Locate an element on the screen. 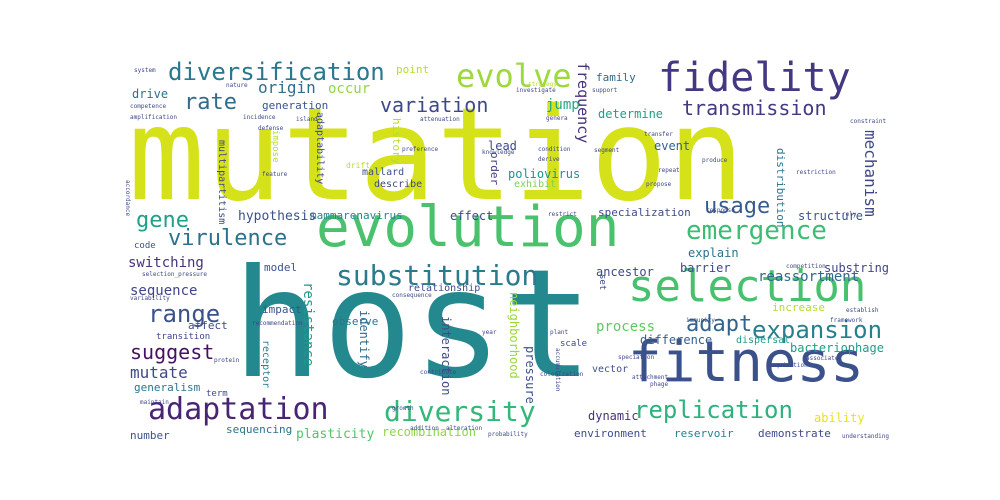 Image resolution: width=1000 pixels, height=500 pixels. word-sequencing: sequencing is located at coordinates (259, 429).